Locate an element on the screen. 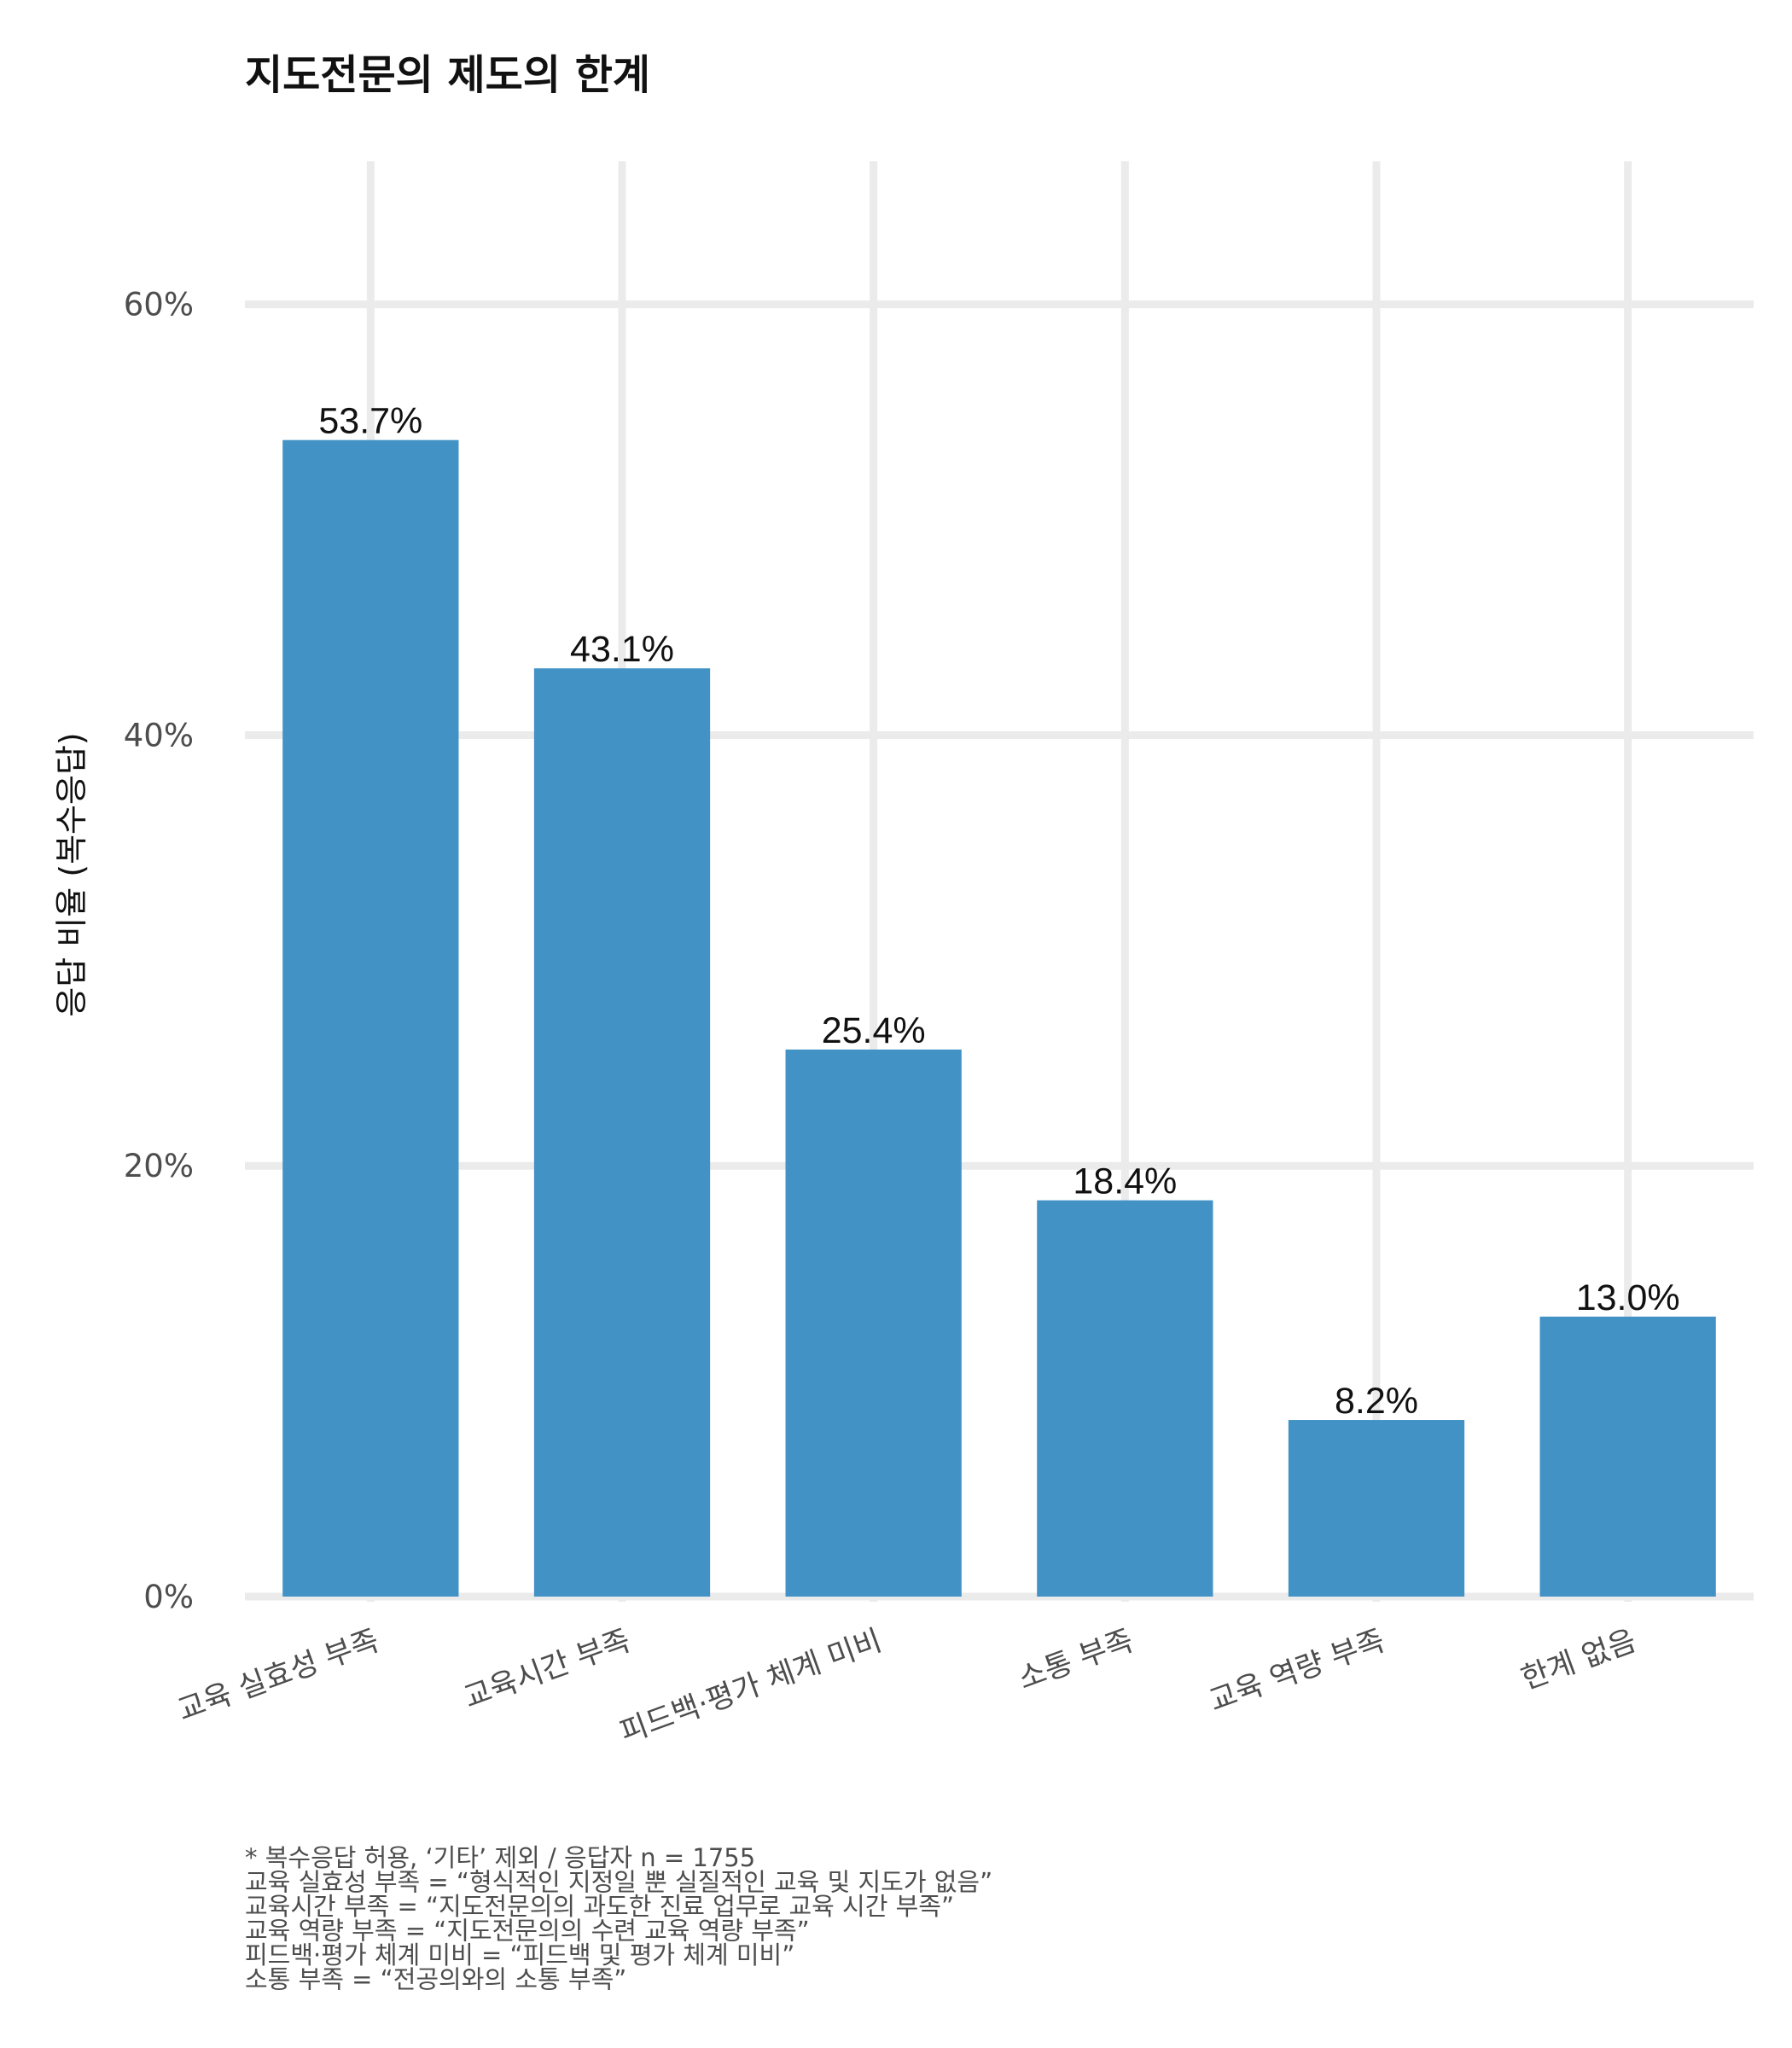  data-label: 8.2% is located at coordinates (1376, 1401).